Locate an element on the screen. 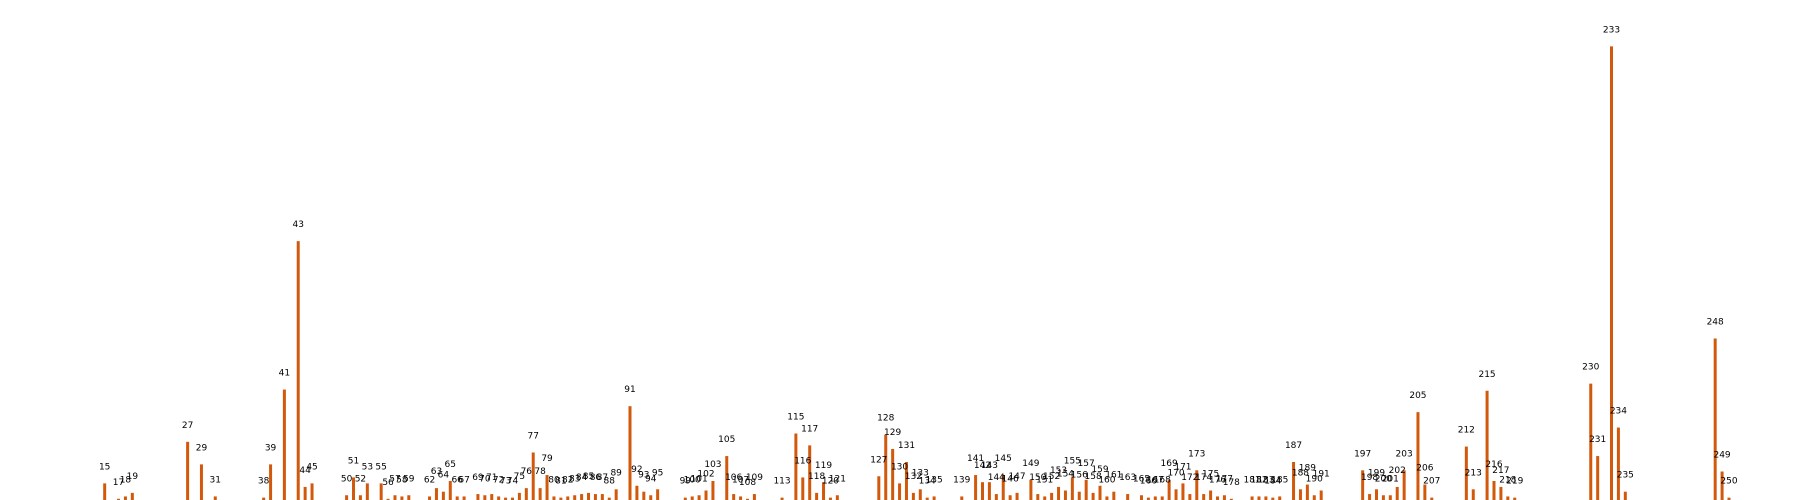 Image resolution: width=1800 pixels, height=500 pixels. bar-label-86: 86 is located at coordinates (596, 478).